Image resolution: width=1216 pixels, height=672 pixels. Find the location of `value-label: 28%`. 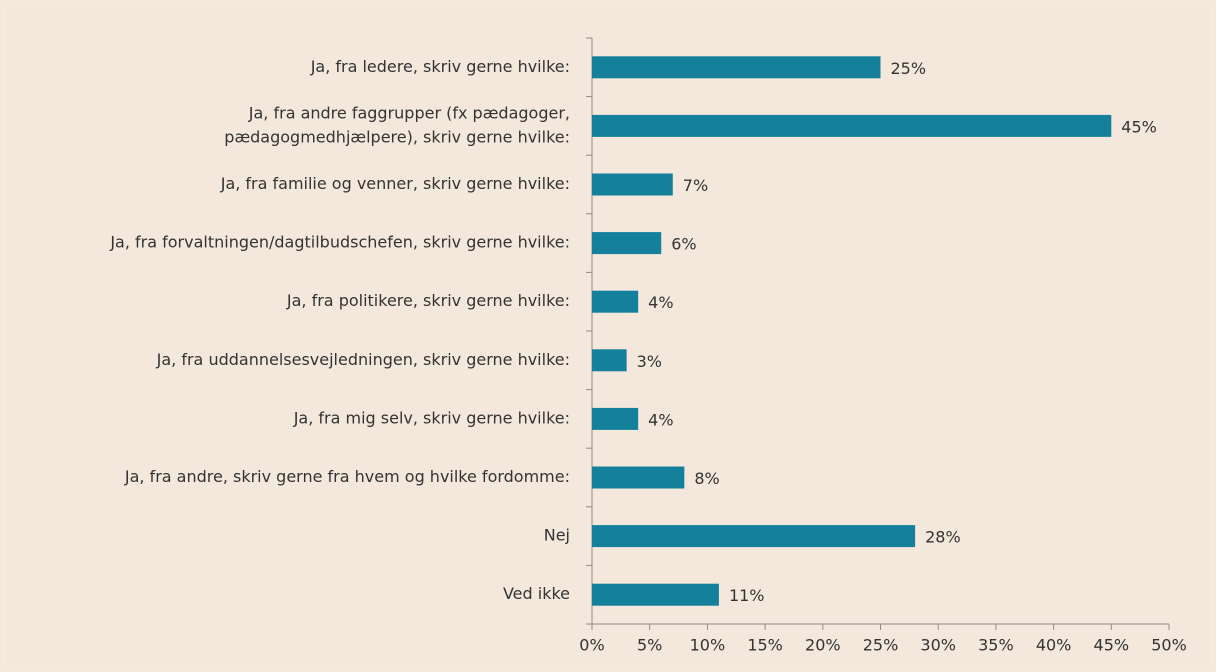

value-label: 28% is located at coordinates (943, 537).